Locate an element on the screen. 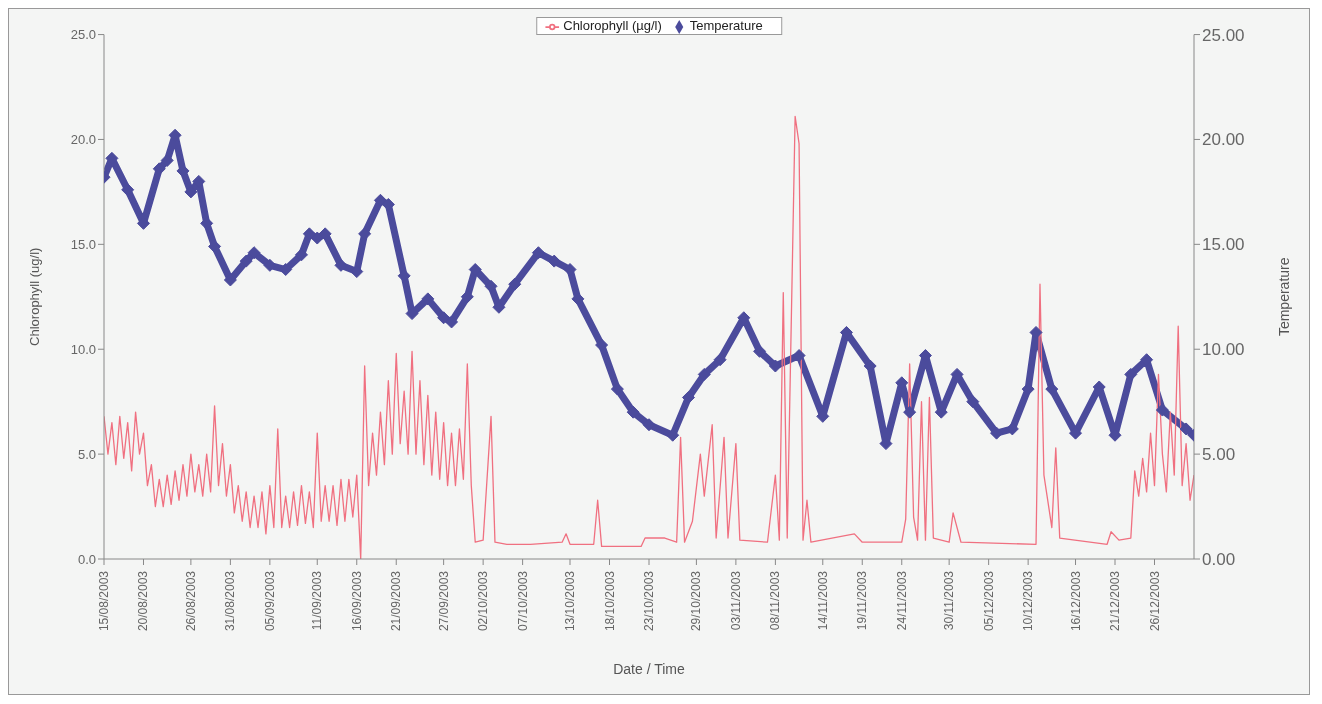 The width and height of the screenshot is (1322, 704). y2-tick-label: 5.00 is located at coordinates (1219, 455).